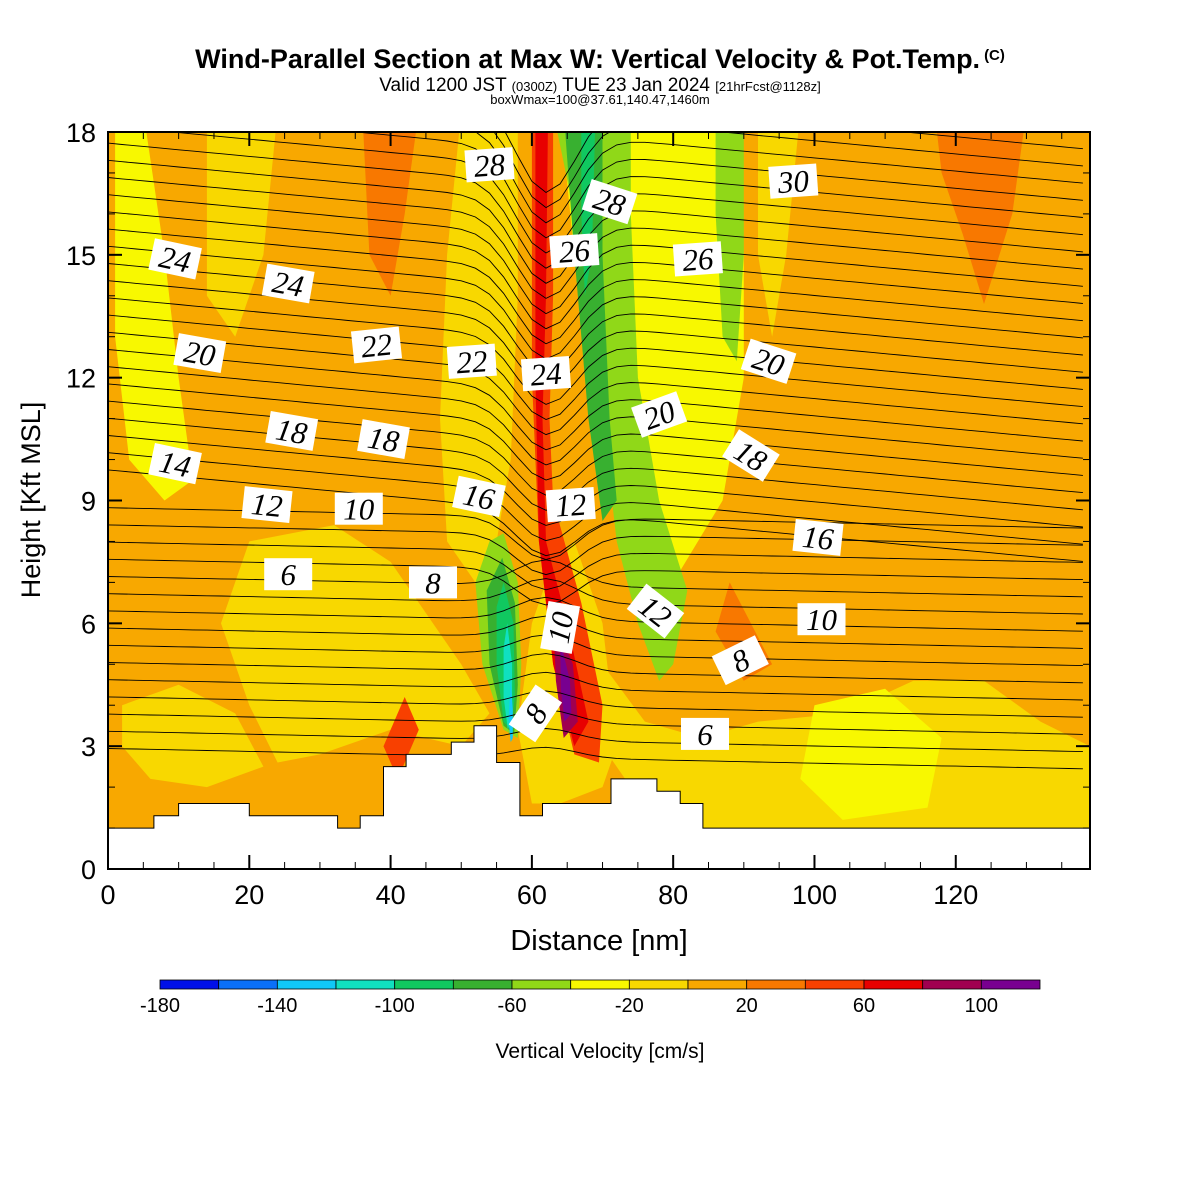 Image resolution: width=1200 pixels, height=1200 pixels. Describe the element at coordinates (88, 870) in the screenshot. I see `y-tick-label: 0` at that location.